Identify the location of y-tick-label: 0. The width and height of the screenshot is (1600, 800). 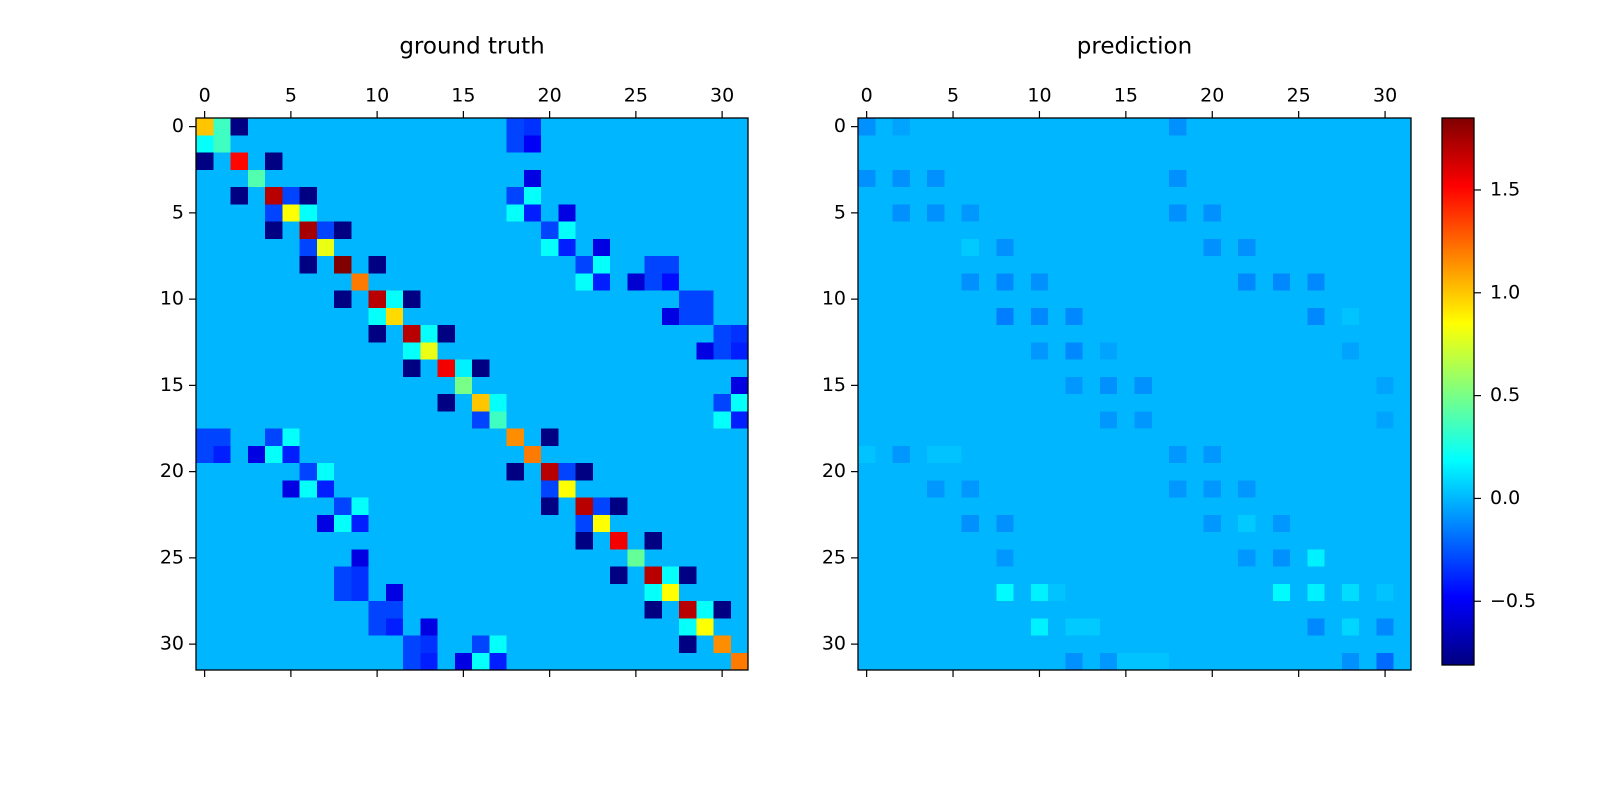
(178, 126).